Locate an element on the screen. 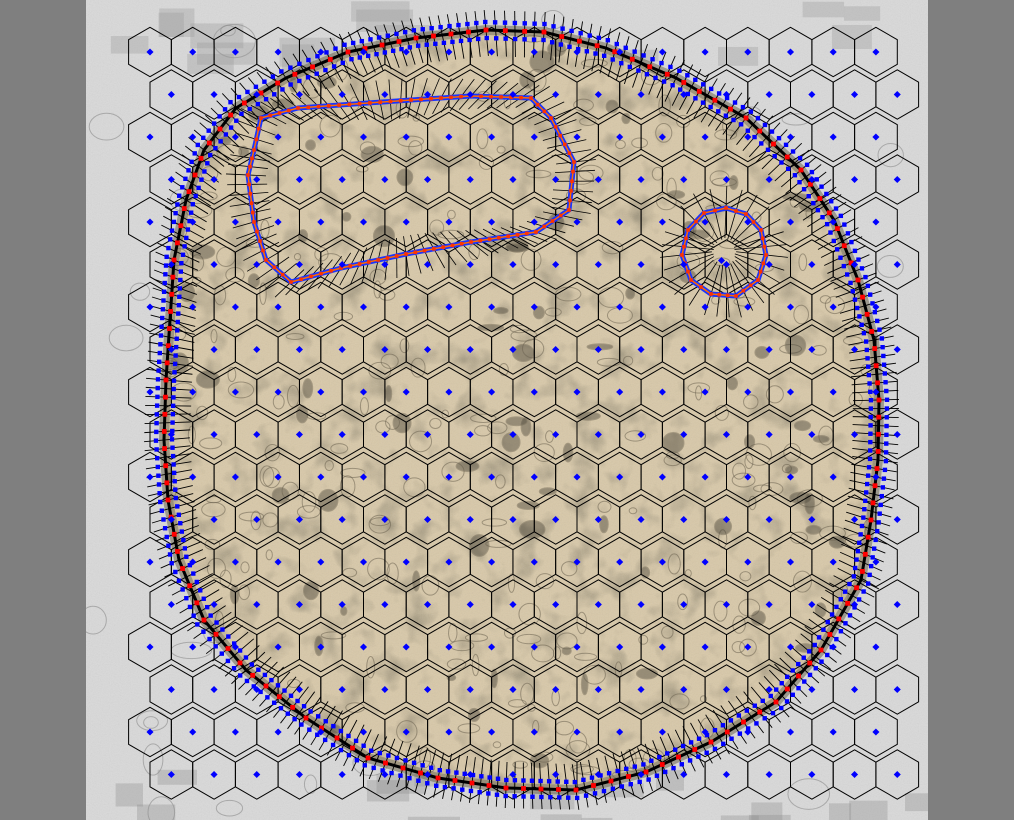  inner-spoke is located at coordinates (720, 290).